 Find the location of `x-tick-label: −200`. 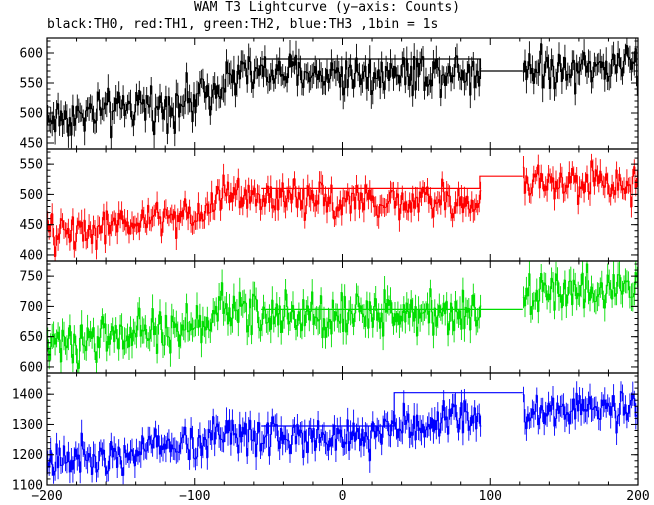

x-tick-label: −200 is located at coordinates (46, 496).